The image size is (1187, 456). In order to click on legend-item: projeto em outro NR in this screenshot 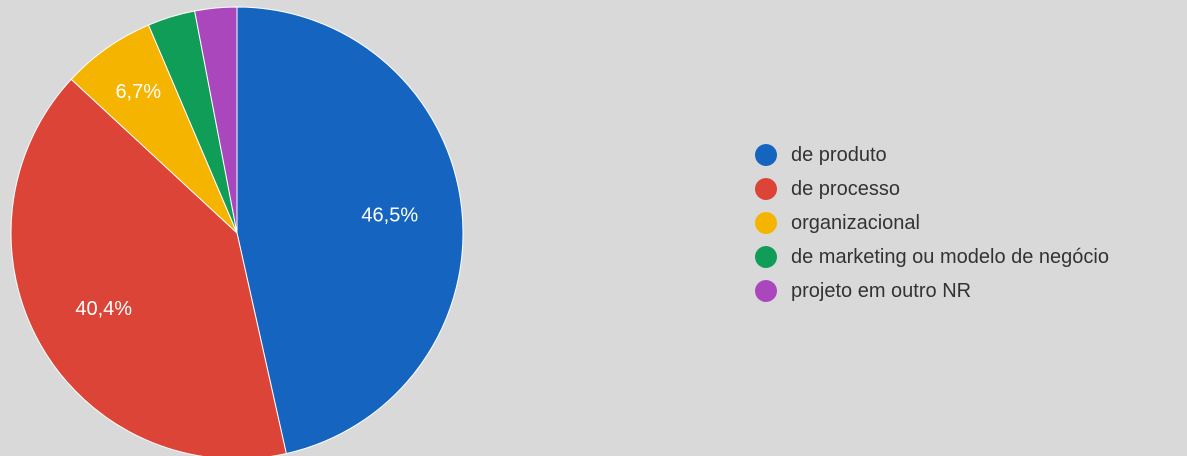, I will do `click(932, 291)`.